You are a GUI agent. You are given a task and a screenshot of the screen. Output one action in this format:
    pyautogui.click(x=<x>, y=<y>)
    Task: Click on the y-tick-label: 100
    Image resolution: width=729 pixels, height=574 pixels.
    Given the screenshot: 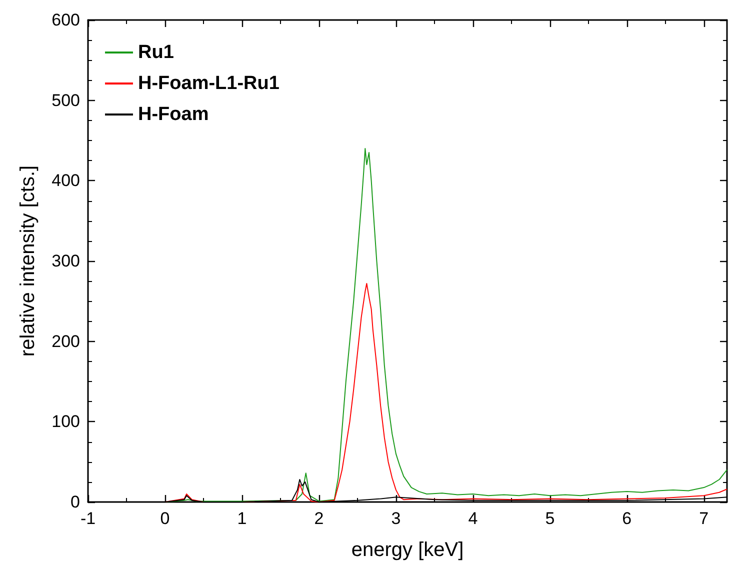 What is the action you would take?
    pyautogui.click(x=66, y=422)
    